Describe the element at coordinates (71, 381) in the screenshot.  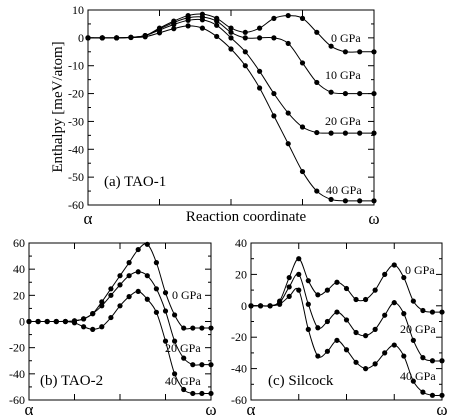
I see `panel-label: (b) TAO-2` at that location.